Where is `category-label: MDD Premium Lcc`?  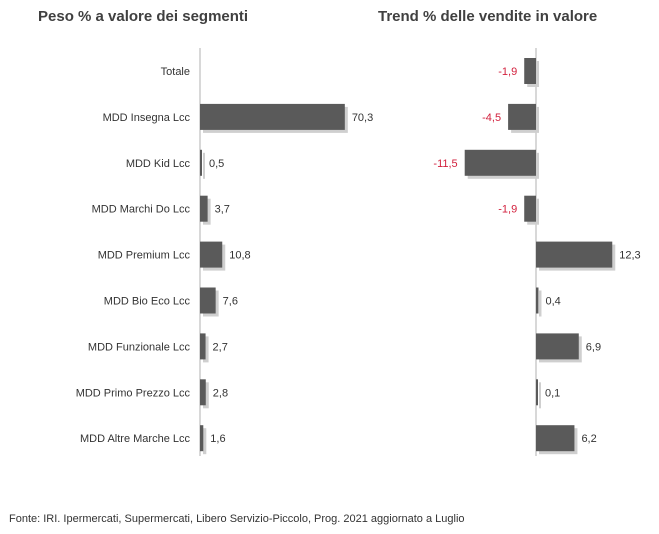
category-label: MDD Premium Lcc is located at coordinates (144, 256).